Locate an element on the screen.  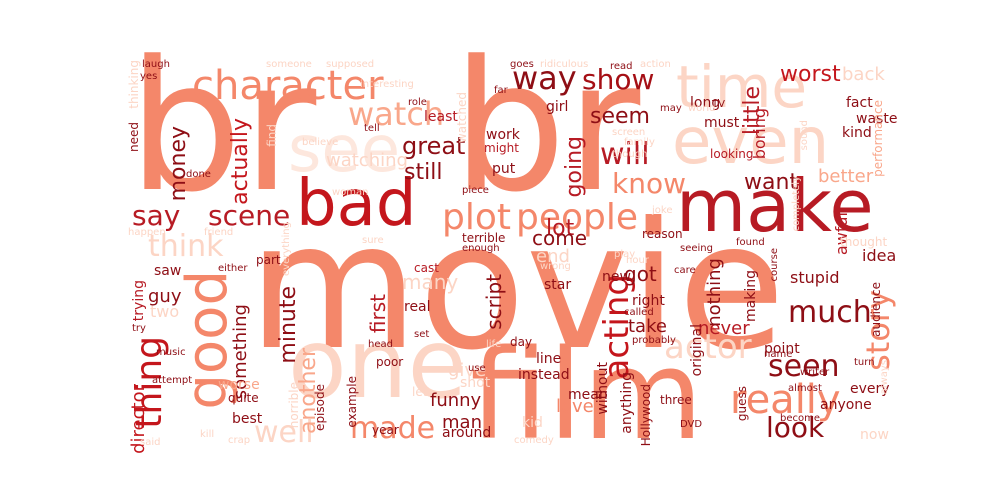
word: mean is located at coordinates (588, 395).